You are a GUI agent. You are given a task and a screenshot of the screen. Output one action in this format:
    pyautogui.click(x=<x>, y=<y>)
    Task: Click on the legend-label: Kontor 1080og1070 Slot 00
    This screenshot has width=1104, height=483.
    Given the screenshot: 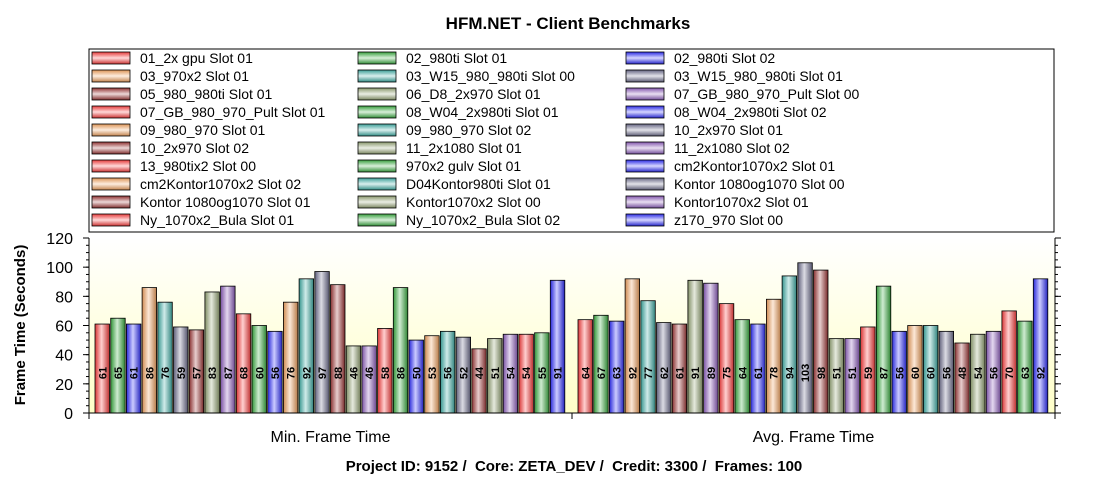 What is the action you would take?
    pyautogui.click(x=759, y=184)
    